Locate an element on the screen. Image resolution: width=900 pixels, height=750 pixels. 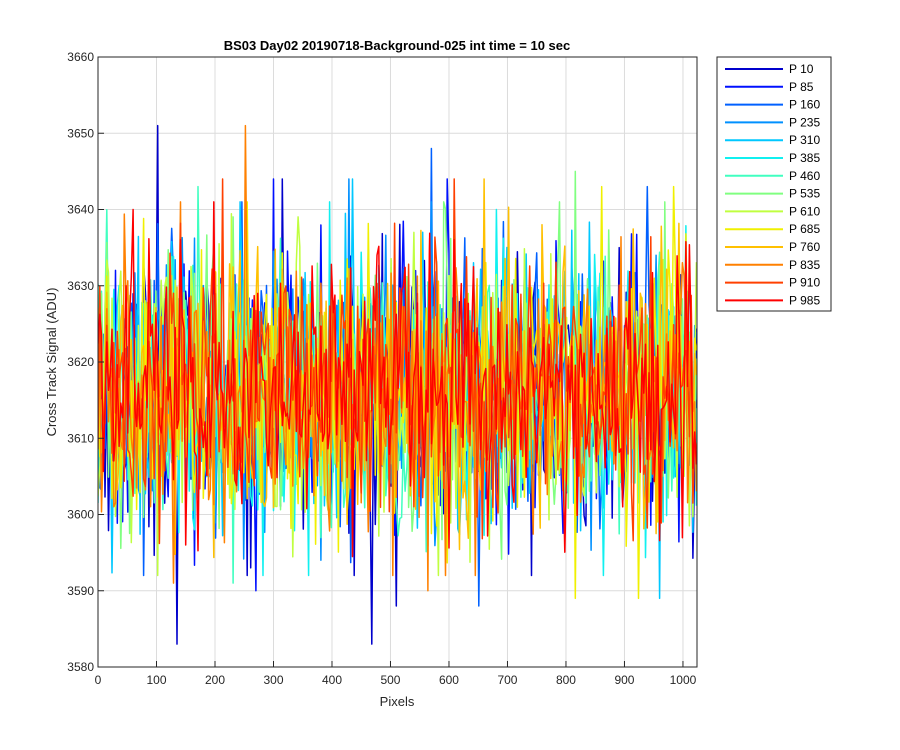
x-axis-label: Pixels is located at coordinates (397, 701).